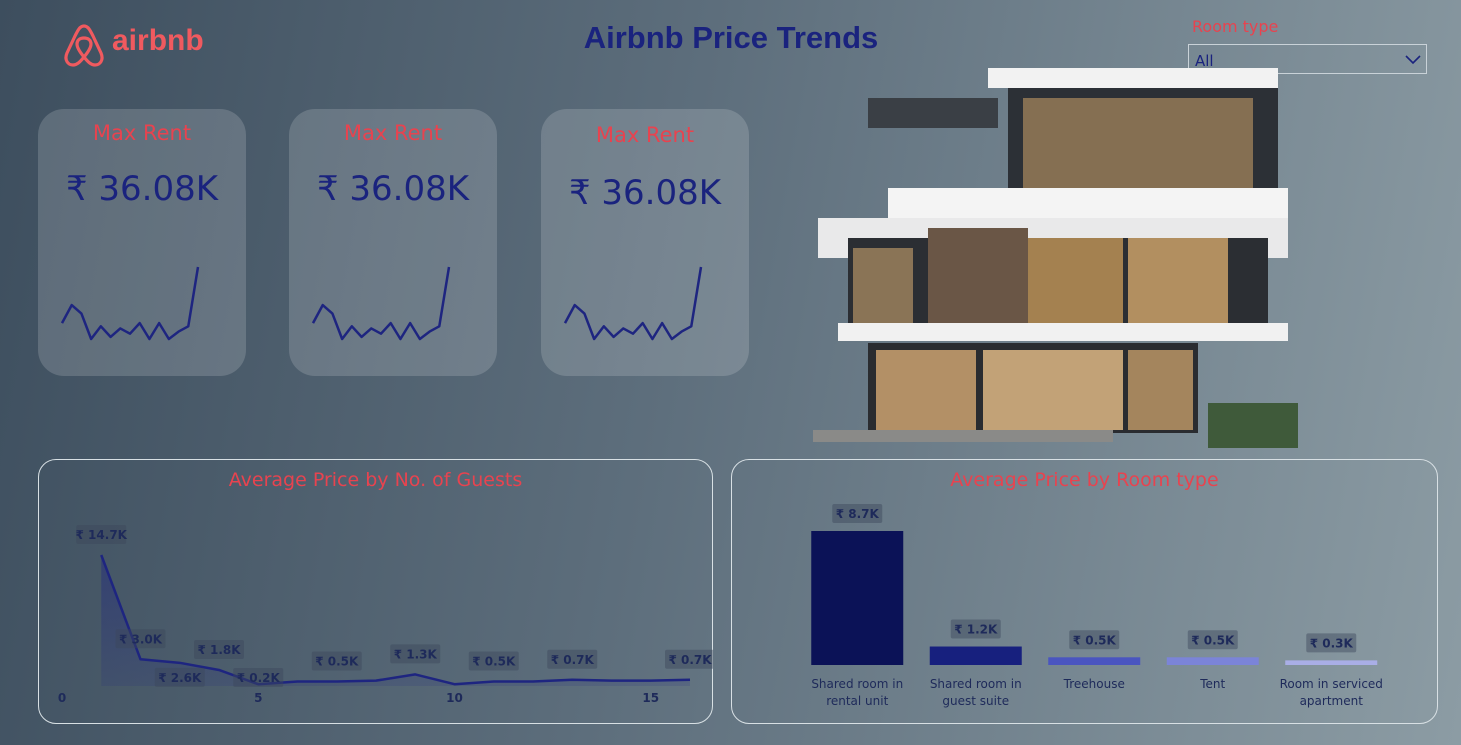  What do you see at coordinates (62, 698) in the screenshot?
I see `x-tick-label: 0` at bounding box center [62, 698].